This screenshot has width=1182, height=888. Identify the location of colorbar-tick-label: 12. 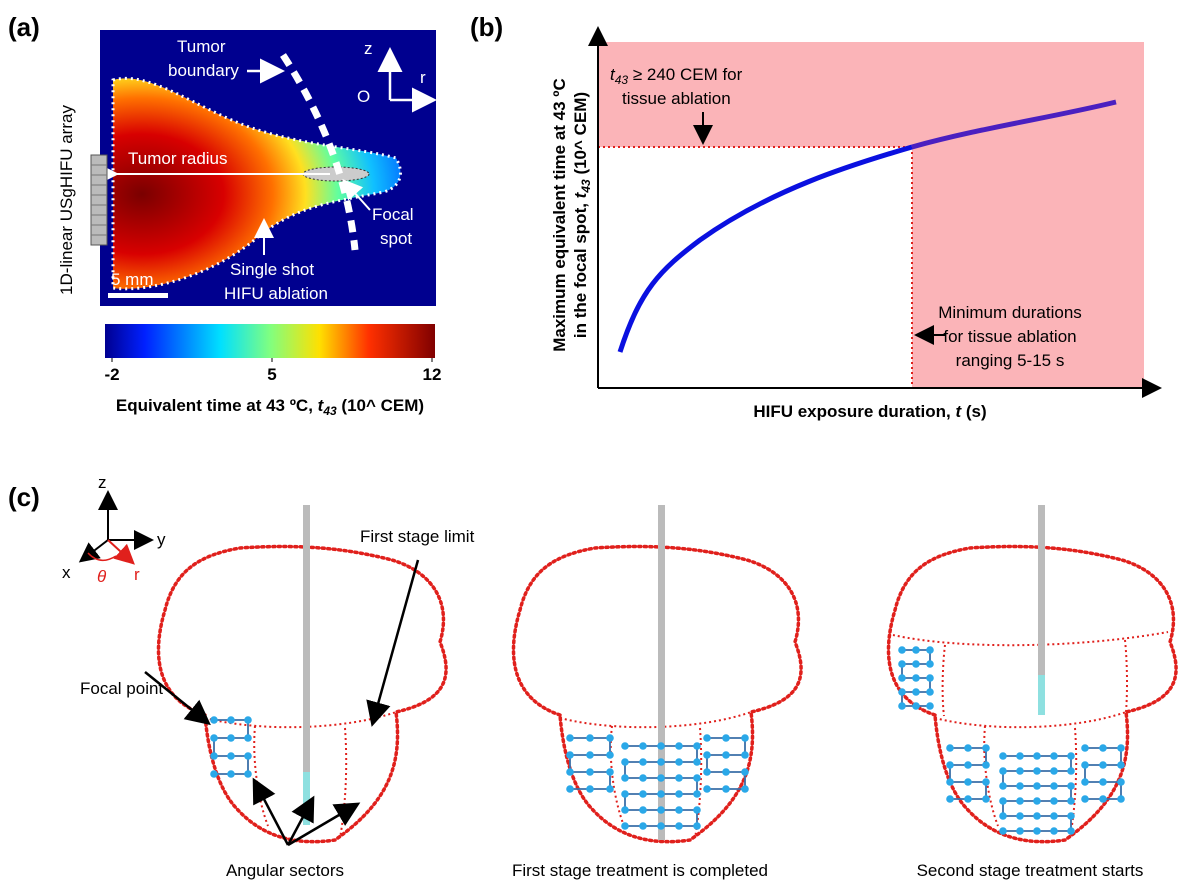
(432, 374).